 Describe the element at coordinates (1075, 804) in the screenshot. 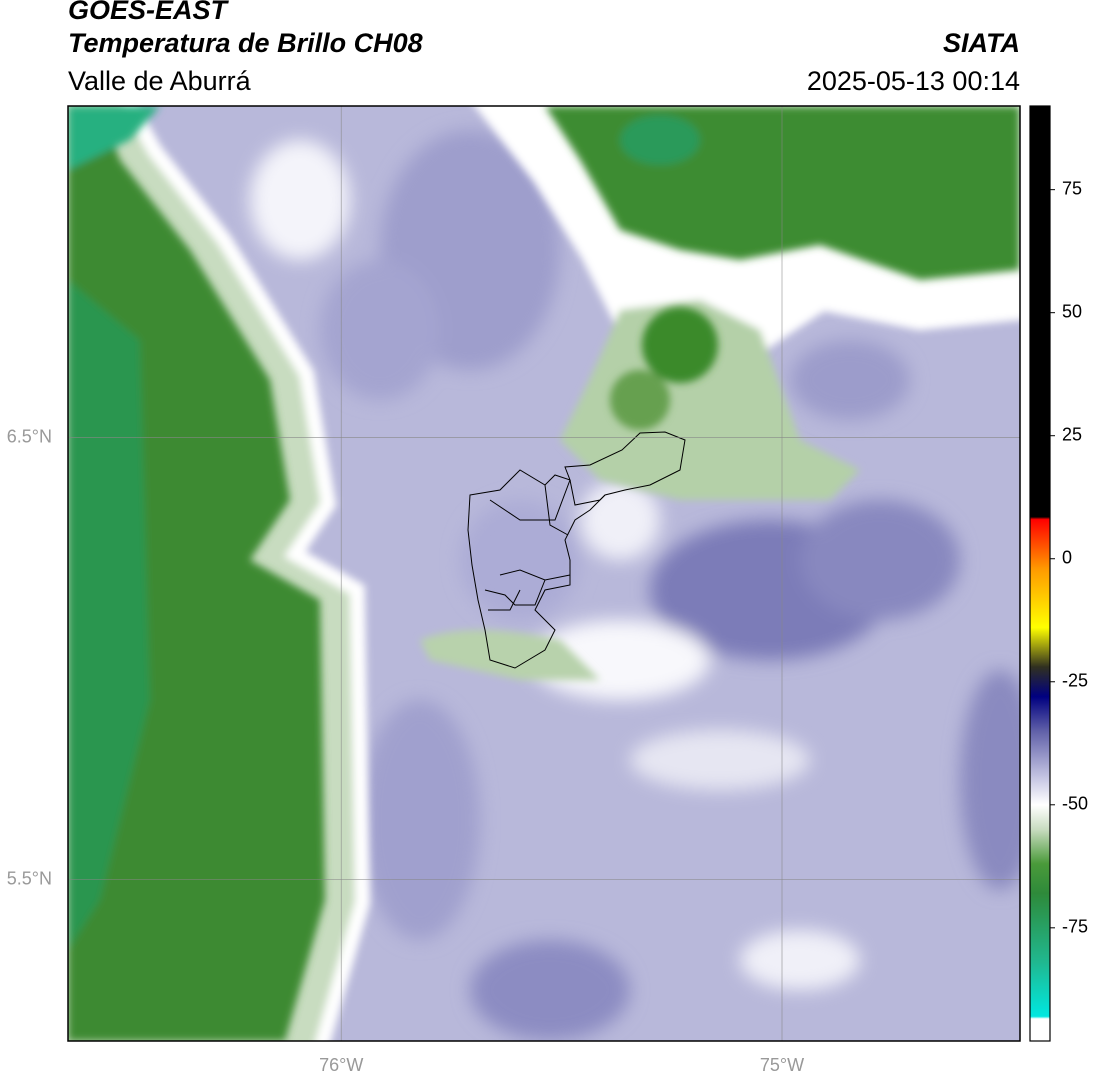

I see `colorbar-tick-label: -50` at that location.